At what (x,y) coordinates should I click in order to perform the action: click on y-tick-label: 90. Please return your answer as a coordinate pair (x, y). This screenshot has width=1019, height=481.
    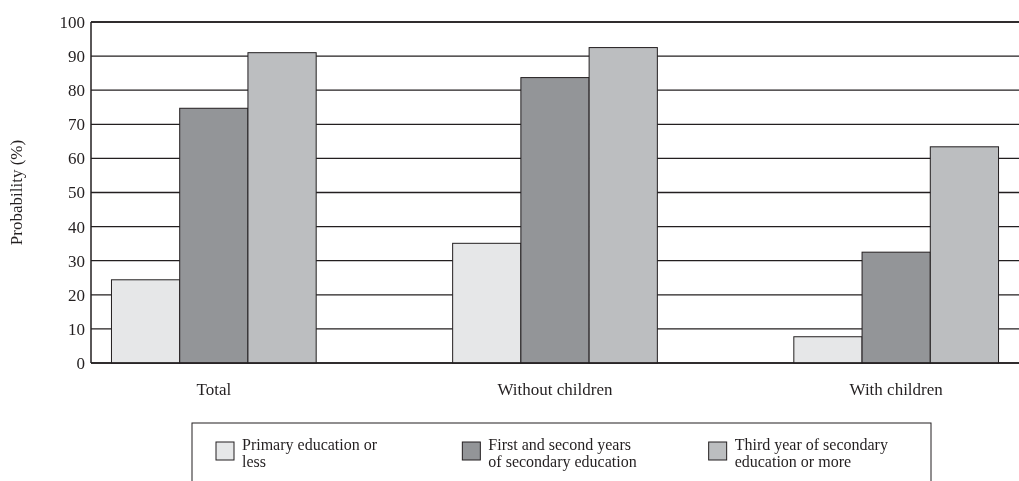
    Looking at the image, I should click on (76, 57).